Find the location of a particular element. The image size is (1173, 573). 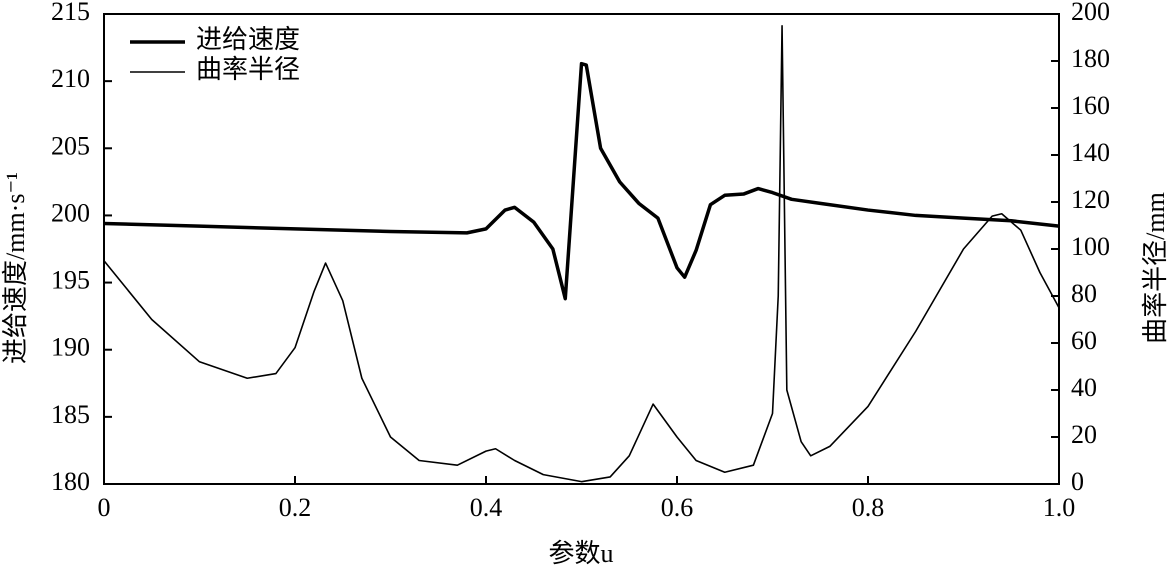

x-axis-label: 参数u is located at coordinates (580, 553).